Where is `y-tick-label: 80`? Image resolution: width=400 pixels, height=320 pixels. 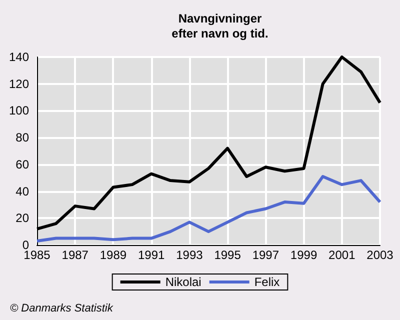
y-tick-label: 80 is located at coordinates (23, 137).